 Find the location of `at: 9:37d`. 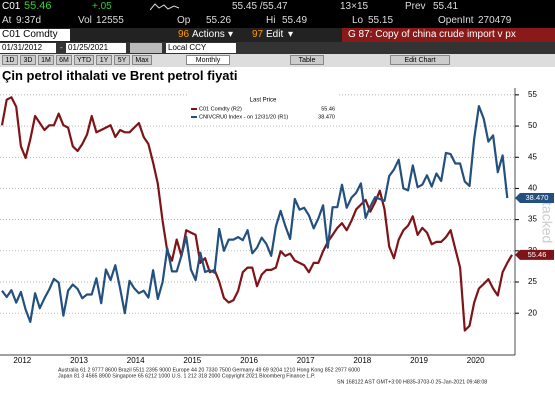

at: 9:37d is located at coordinates (29, 20).